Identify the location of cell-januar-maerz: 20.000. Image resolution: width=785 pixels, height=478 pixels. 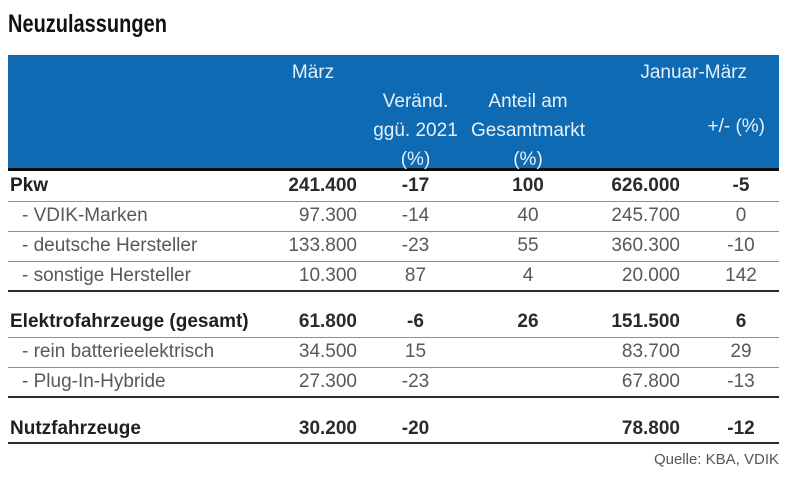
(648, 276).